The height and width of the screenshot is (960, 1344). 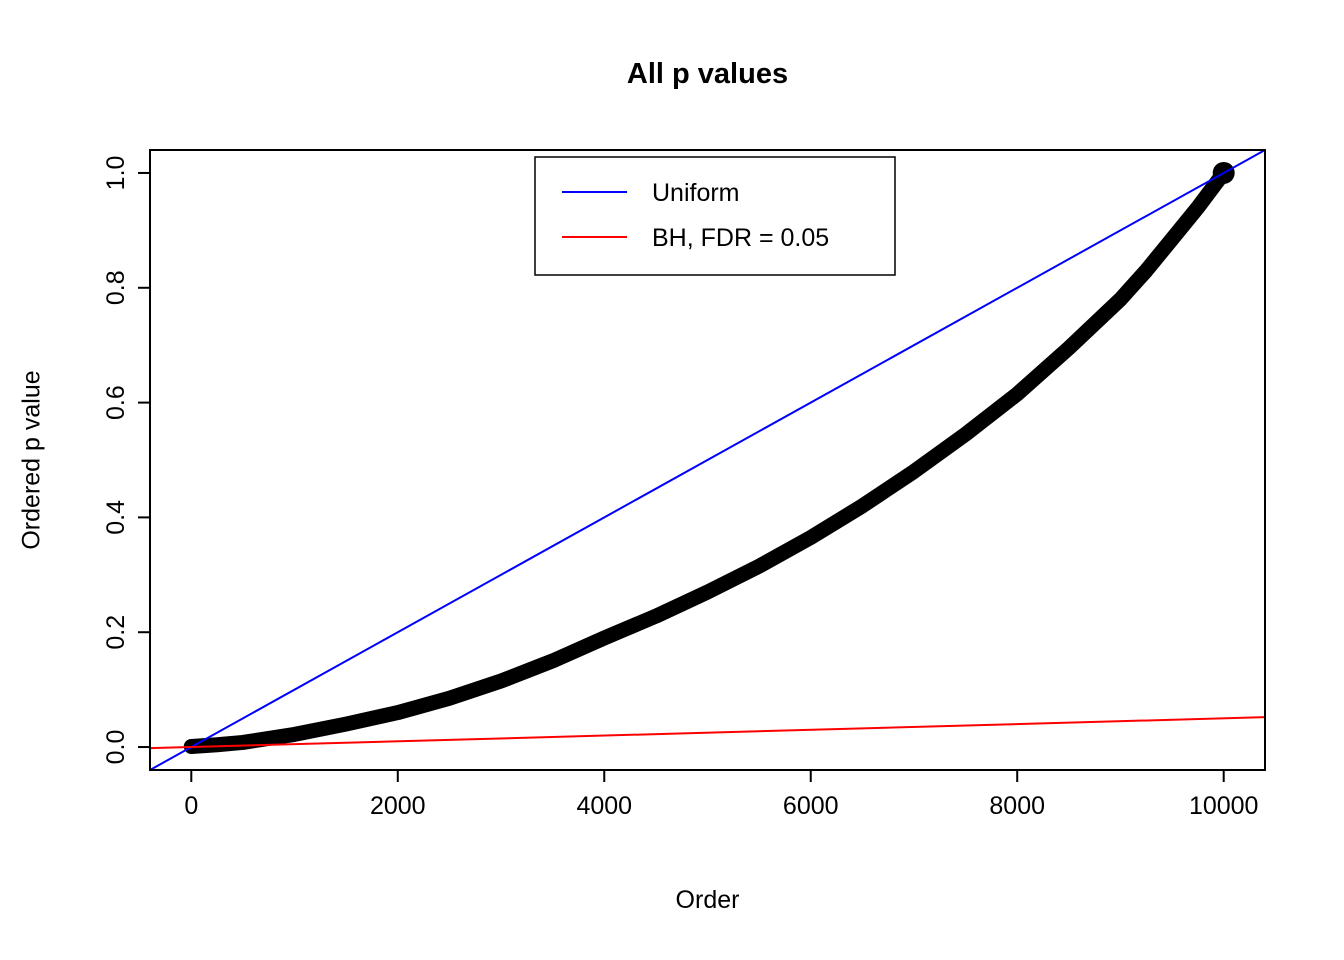 I want to click on chart-title: All p values, so click(x=707, y=74).